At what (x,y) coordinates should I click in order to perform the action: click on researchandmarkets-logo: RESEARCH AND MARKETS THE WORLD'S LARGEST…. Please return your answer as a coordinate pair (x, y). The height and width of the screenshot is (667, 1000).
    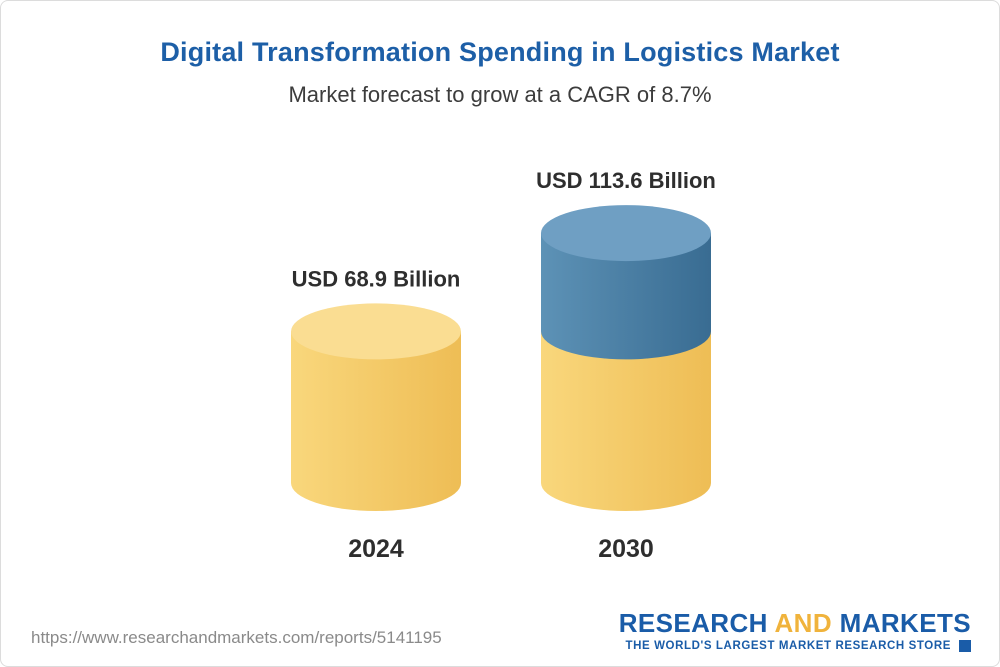
    Looking at the image, I should click on (794, 629).